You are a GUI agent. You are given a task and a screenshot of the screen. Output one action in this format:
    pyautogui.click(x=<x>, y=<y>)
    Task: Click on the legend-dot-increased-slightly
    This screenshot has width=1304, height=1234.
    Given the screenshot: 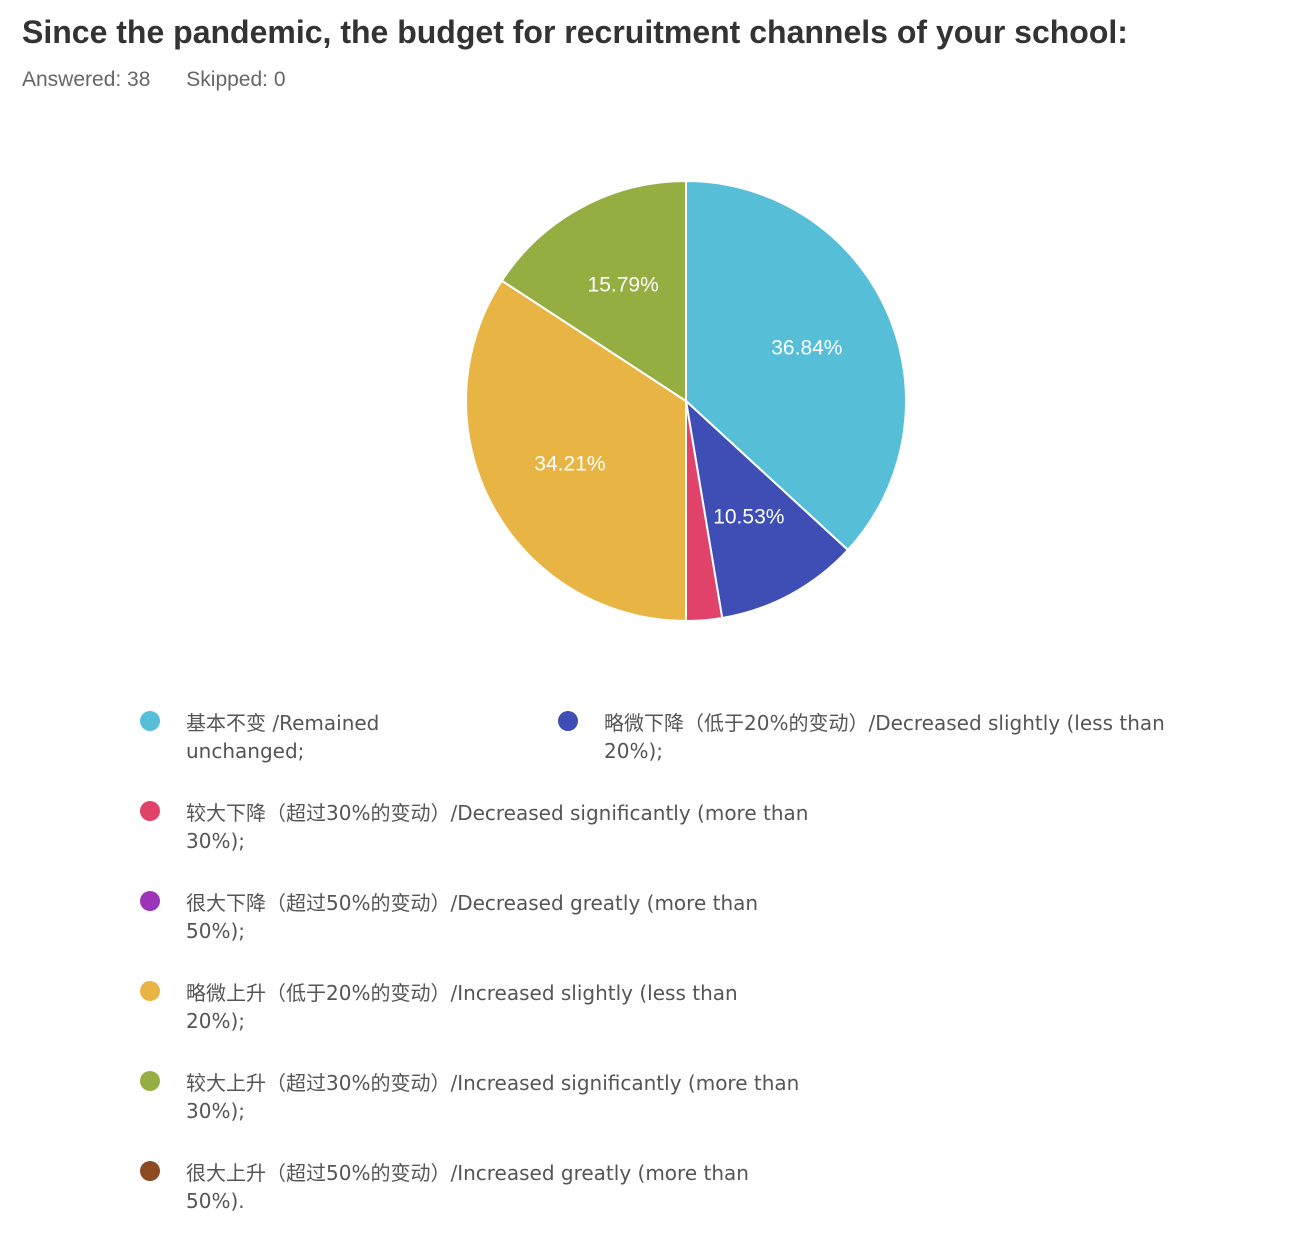 What is the action you would take?
    pyautogui.click(x=150, y=991)
    